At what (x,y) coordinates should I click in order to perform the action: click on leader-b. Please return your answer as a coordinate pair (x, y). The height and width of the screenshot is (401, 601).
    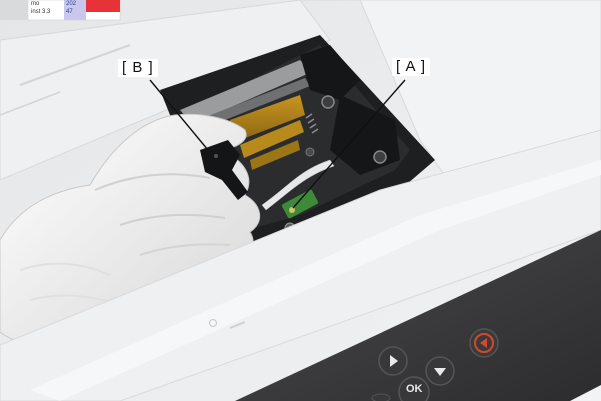
    Looking at the image, I should click on (179, 115).